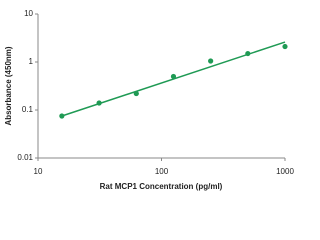 The width and height of the screenshot is (320, 240). I want to click on y-tick-label: 10, so click(28, 13).